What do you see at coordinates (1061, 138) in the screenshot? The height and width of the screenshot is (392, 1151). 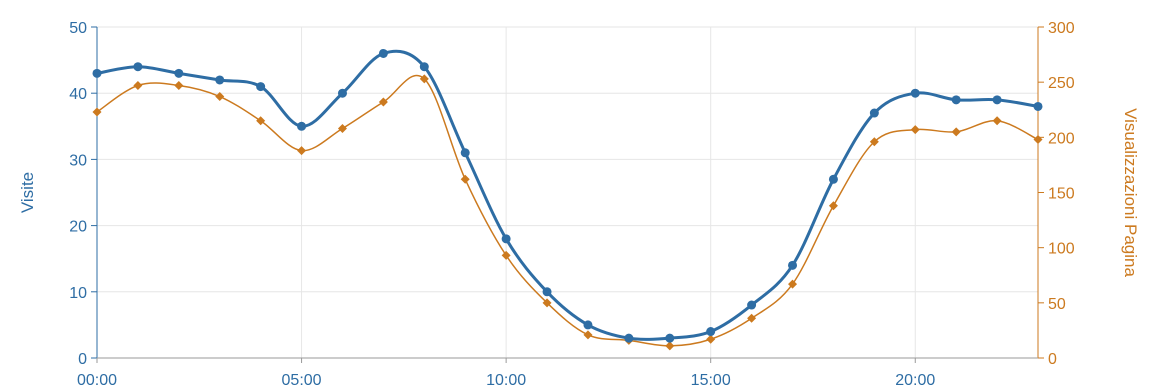 I see `right-tick-label: 200` at bounding box center [1061, 138].